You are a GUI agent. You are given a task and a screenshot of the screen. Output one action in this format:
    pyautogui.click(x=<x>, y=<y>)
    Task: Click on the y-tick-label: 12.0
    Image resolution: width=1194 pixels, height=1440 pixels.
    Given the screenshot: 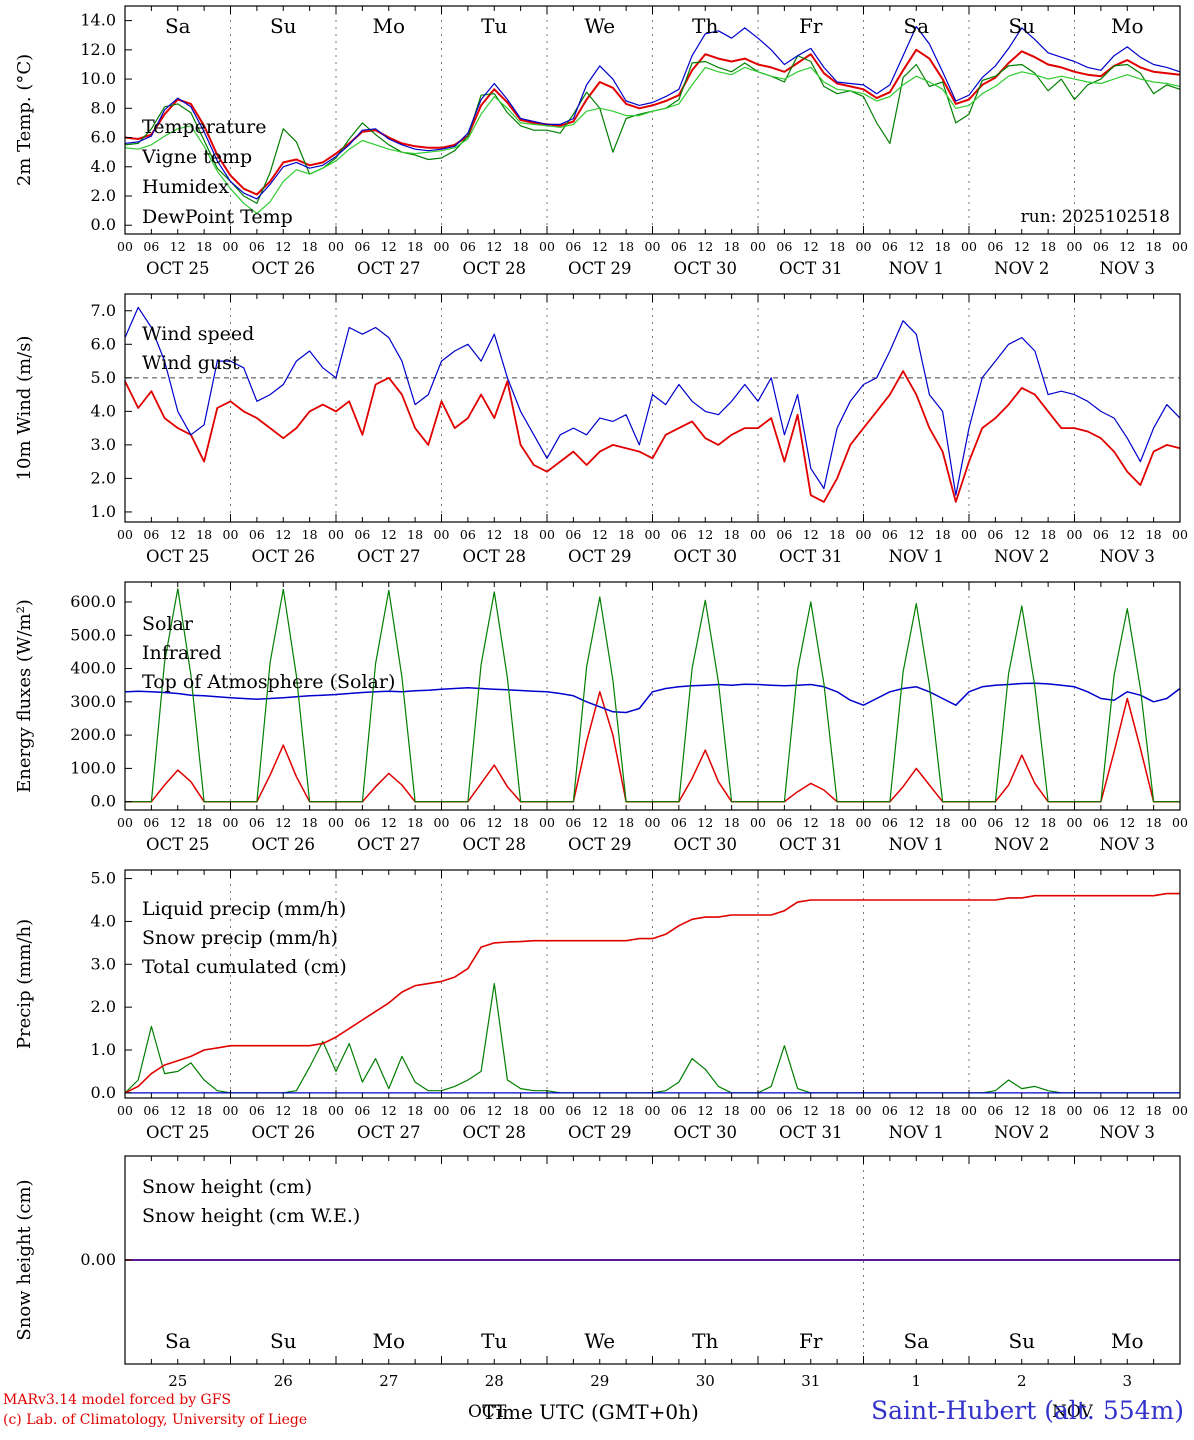 What is the action you would take?
    pyautogui.click(x=98, y=49)
    